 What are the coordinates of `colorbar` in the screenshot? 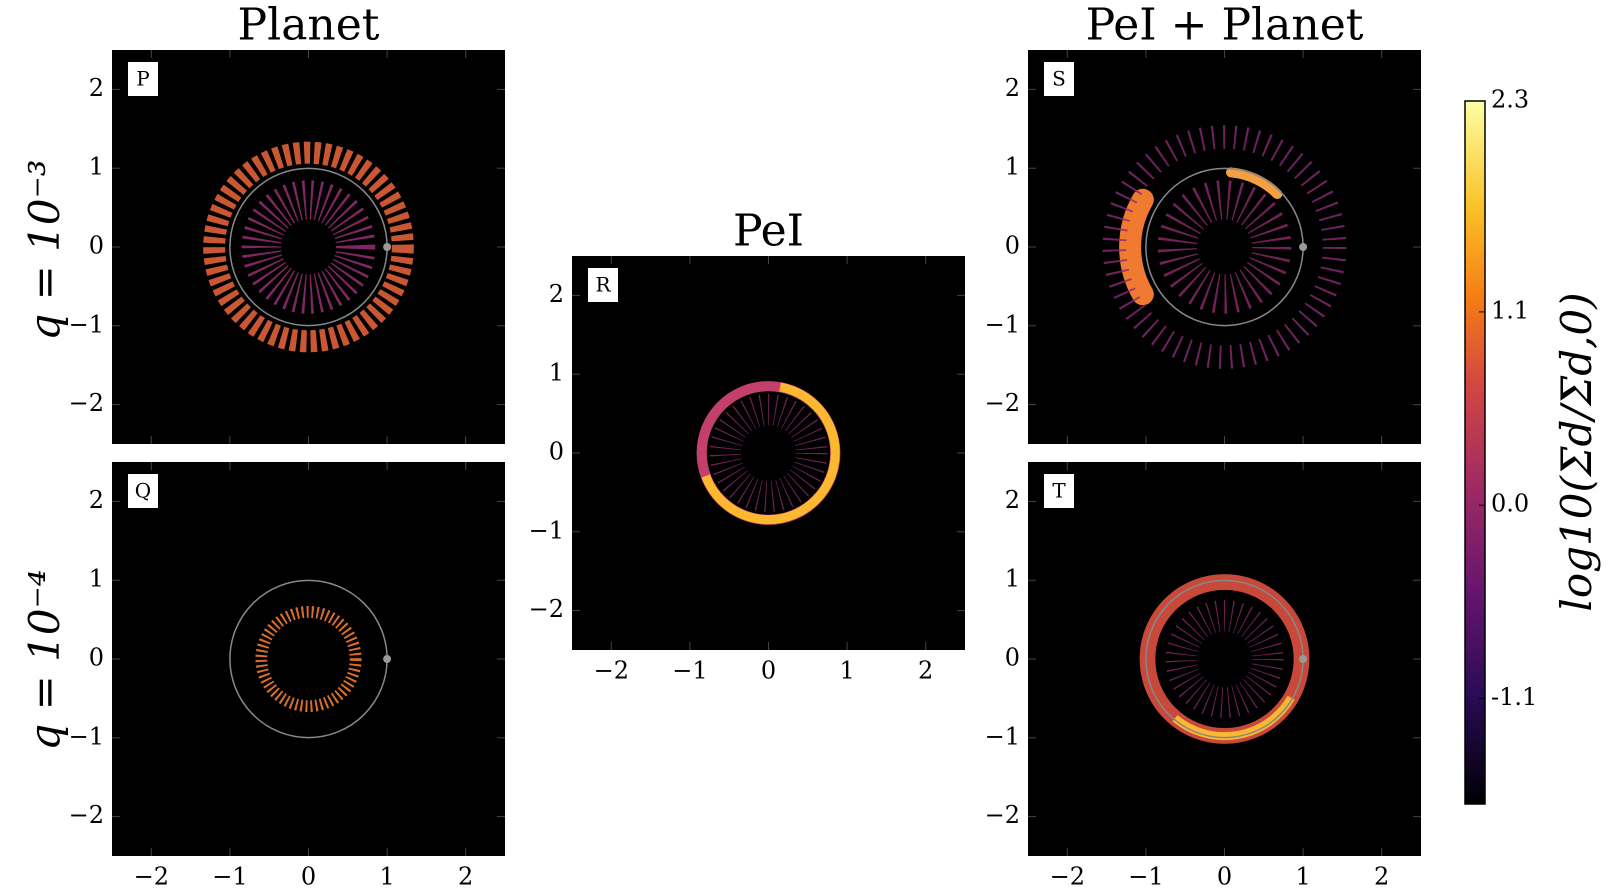 It's located at (1475, 452).